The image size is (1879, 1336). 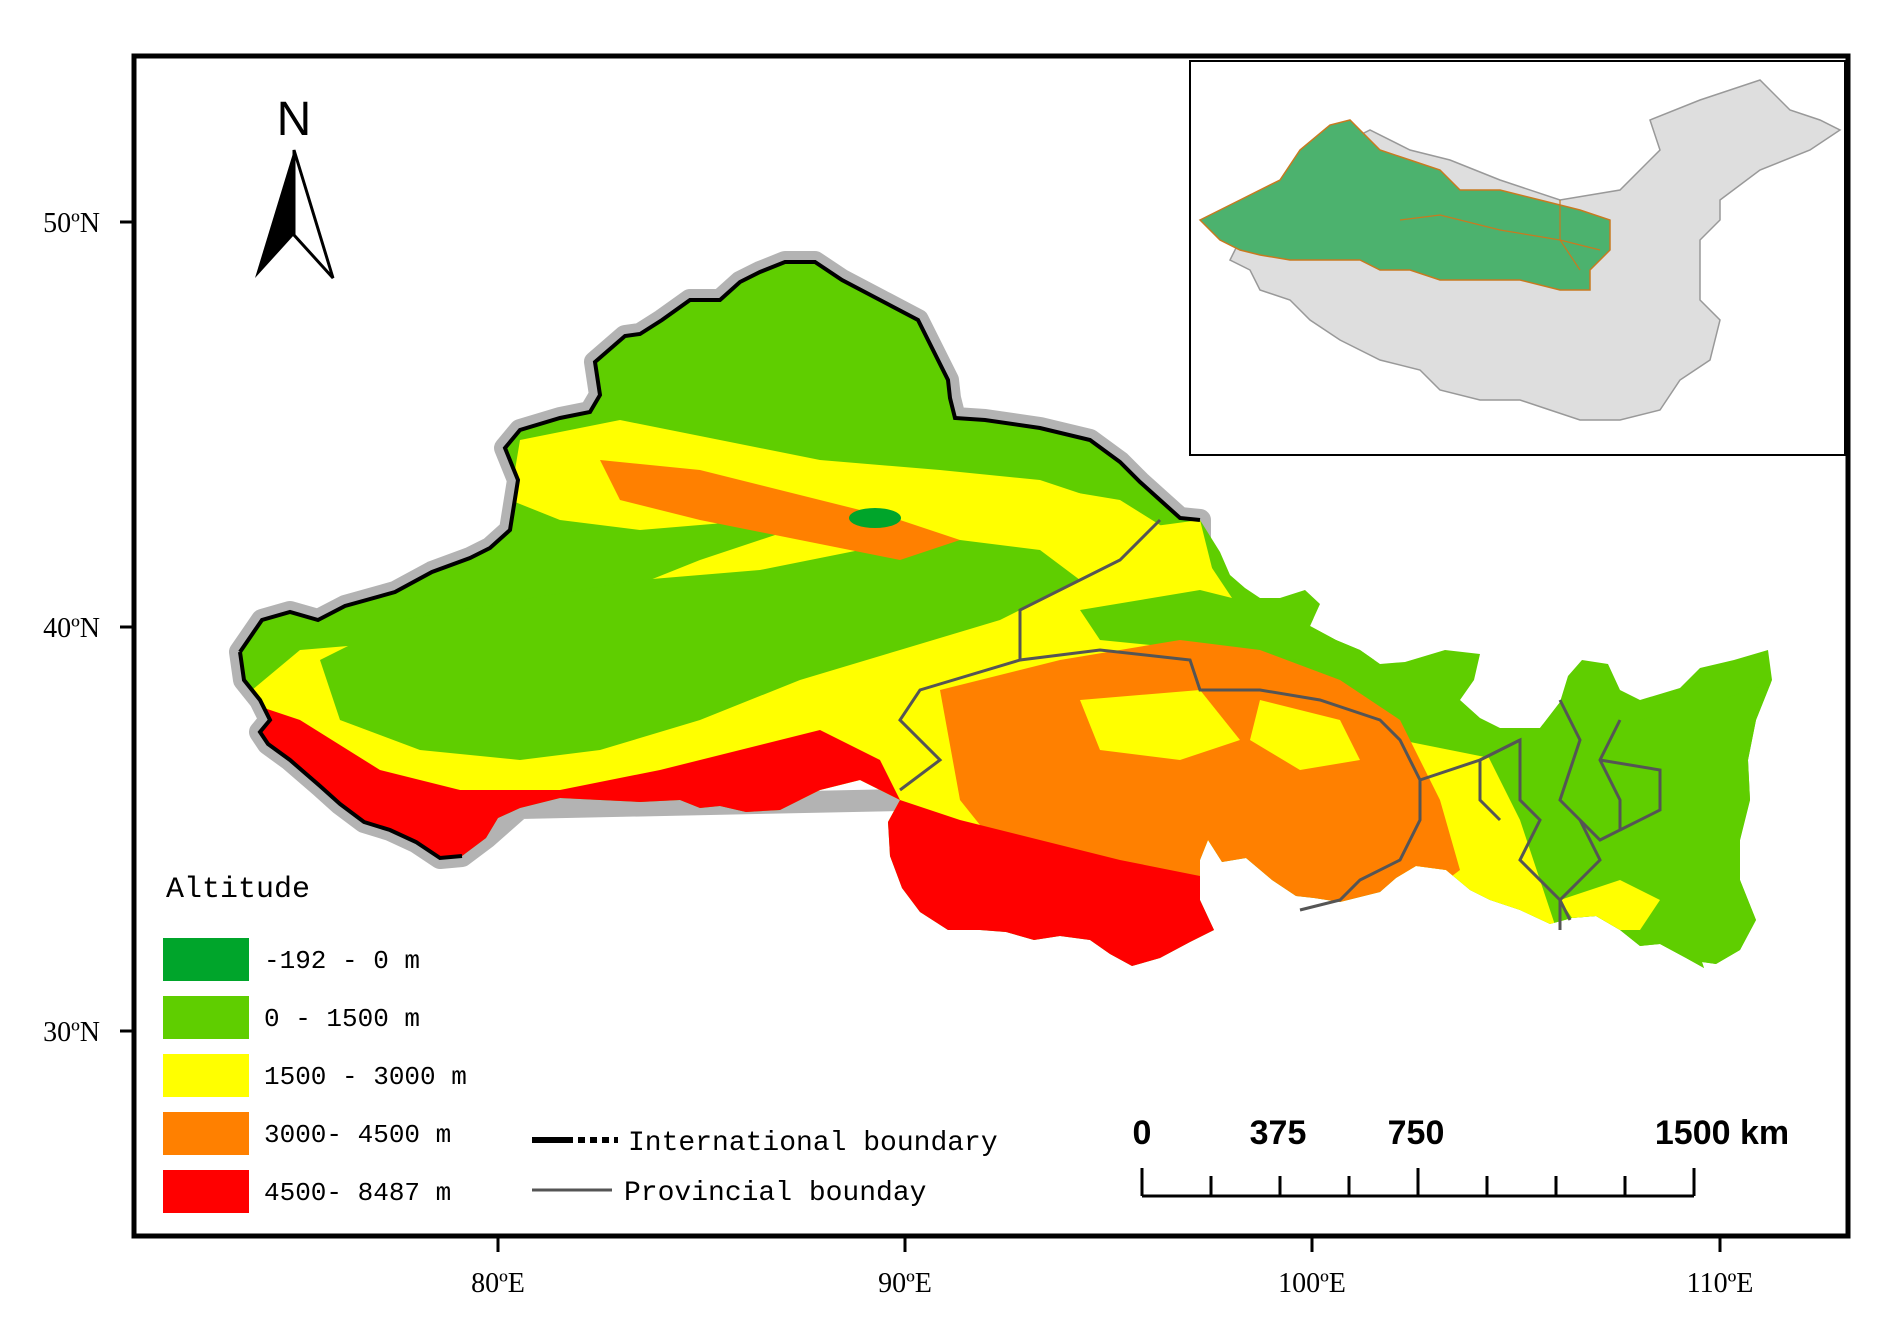 What do you see at coordinates (342, 961) in the screenshot?
I see `legend-label-1: -192 - 0 m` at bounding box center [342, 961].